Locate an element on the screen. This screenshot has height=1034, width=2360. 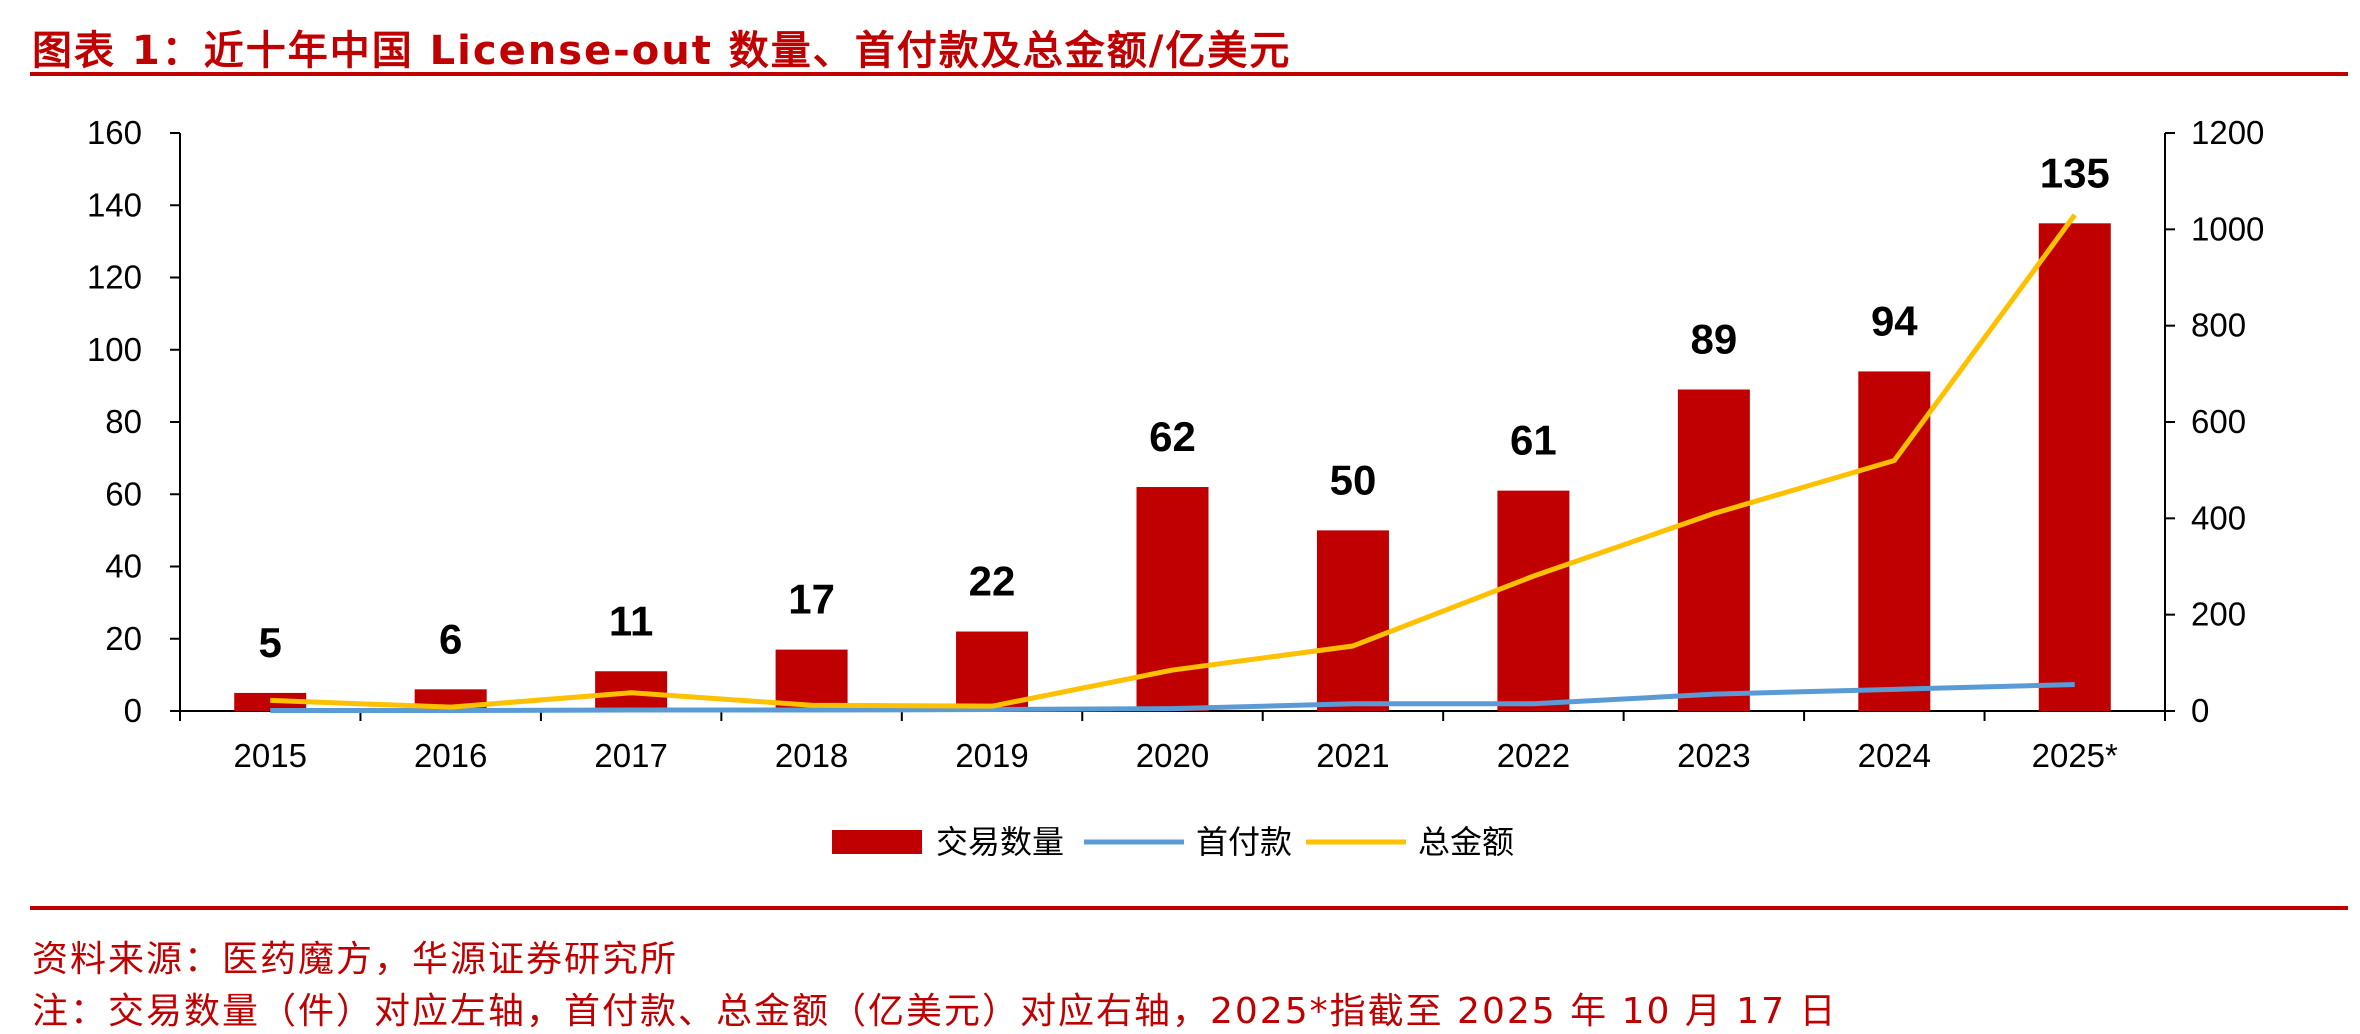
left-axis-tick-label: 100 is located at coordinates (114, 349).